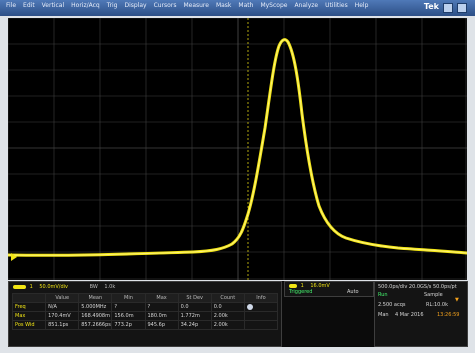 Image resolution: width=475 pixels, height=353 pixels. I want to click on menu-display: Display, so click(135, 5).